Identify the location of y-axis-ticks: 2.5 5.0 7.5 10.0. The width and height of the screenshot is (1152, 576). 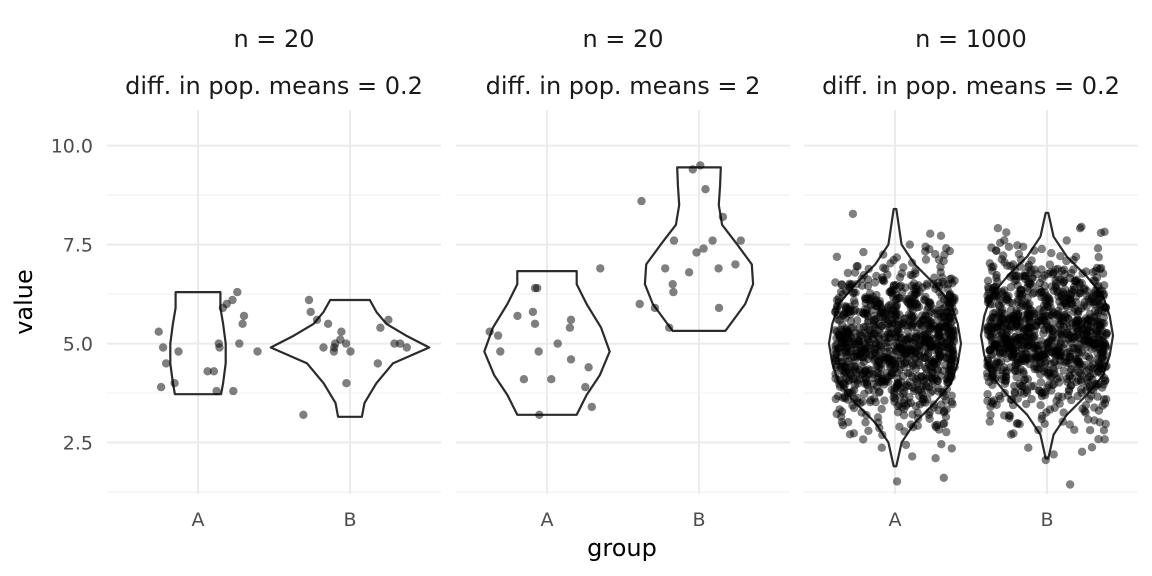
(72, 295).